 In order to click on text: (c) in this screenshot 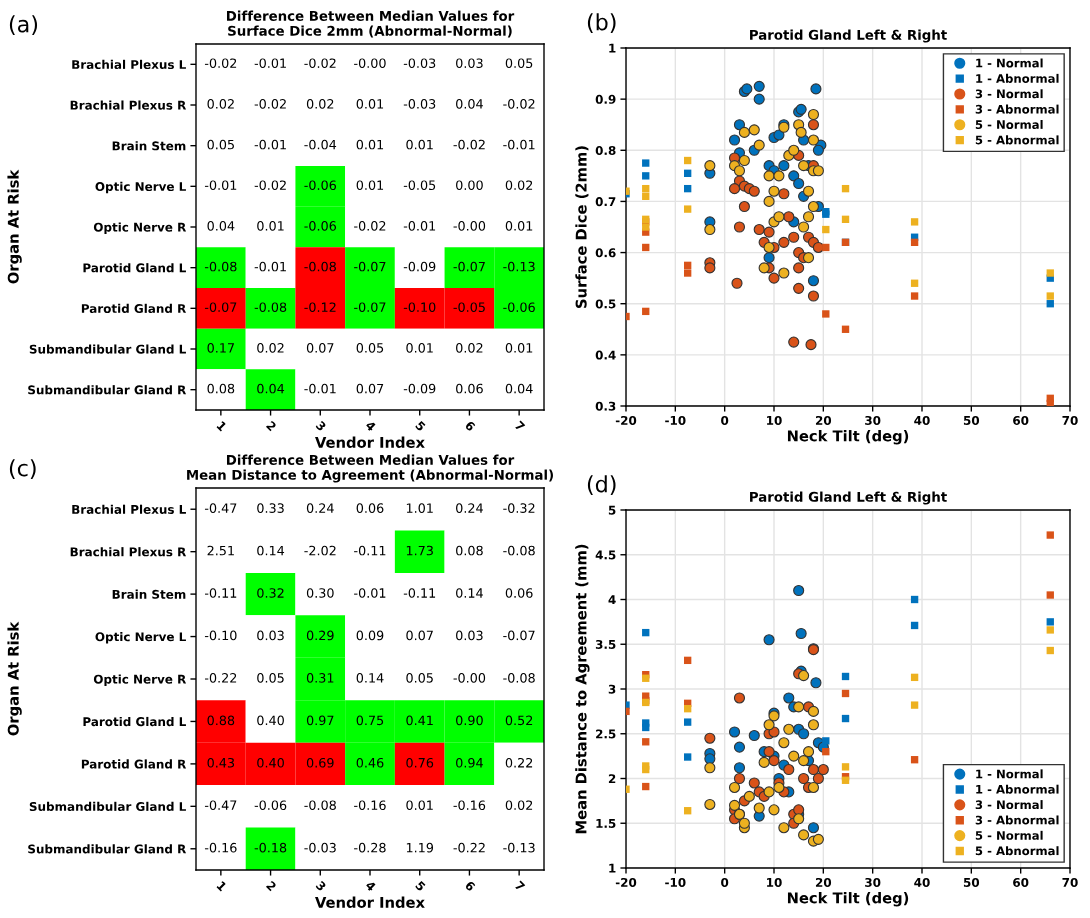, I will do `click(22, 469)`.